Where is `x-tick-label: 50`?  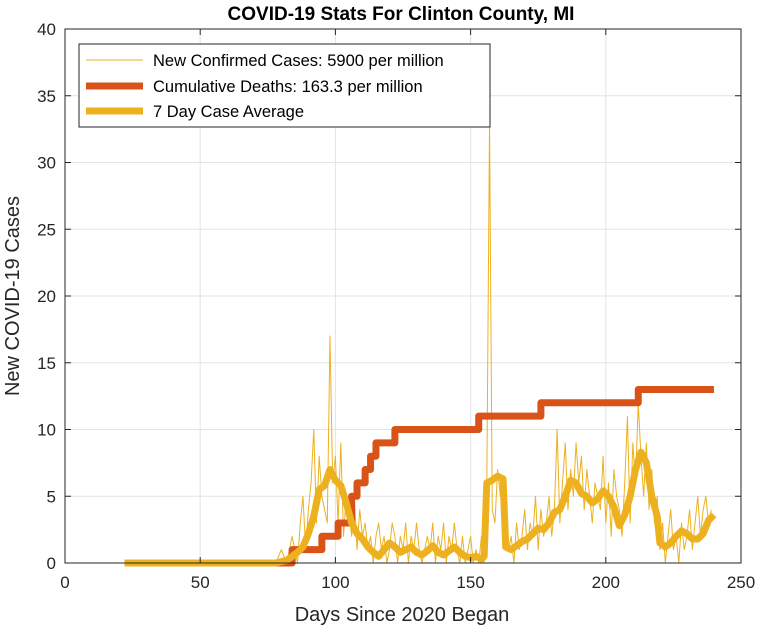
x-tick-label: 50 is located at coordinates (200, 582).